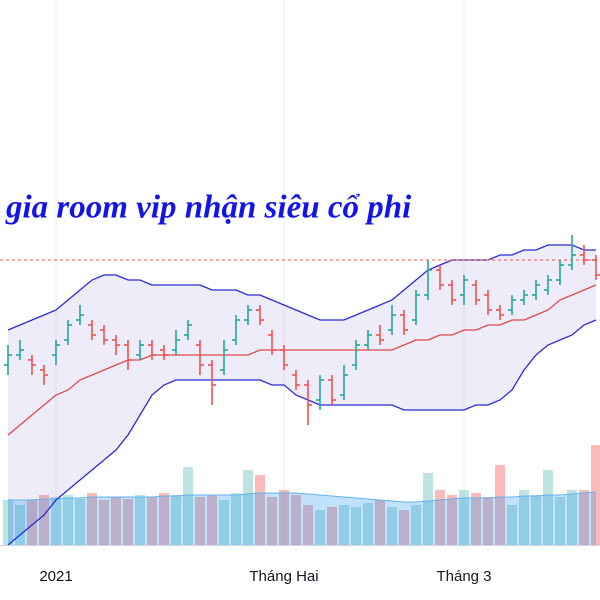 The width and height of the screenshot is (600, 600). I want to click on x-tick-label: 2021, so click(55, 576).